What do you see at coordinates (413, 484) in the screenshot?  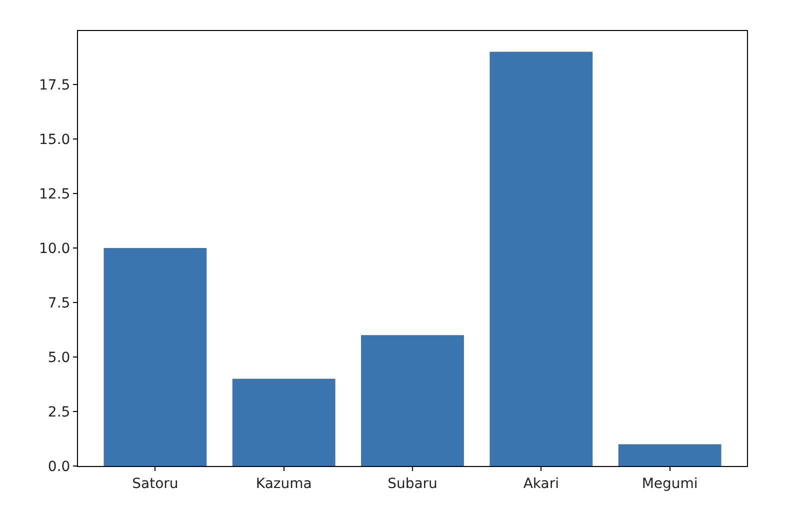 I see `x-tick-label: Subaru` at bounding box center [413, 484].